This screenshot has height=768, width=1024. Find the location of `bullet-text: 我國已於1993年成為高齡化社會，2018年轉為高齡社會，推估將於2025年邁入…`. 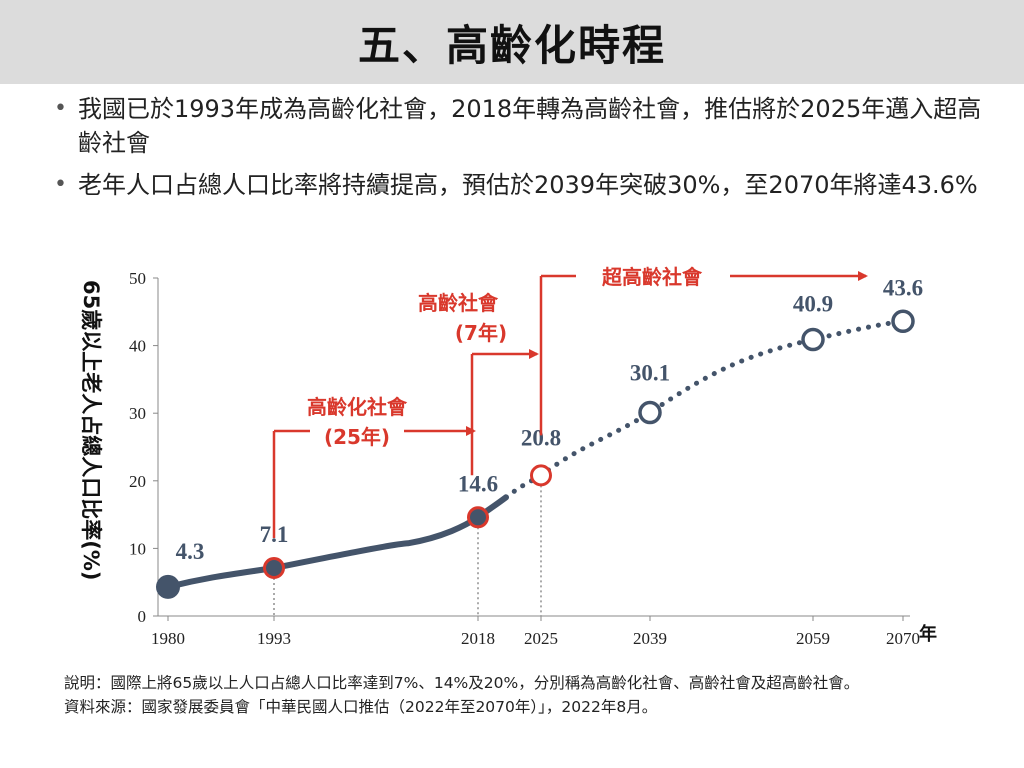

bullet-text: 我國已於1993年成為高齡化社會，2018年轉為高齡社會，推估將於2025年邁入… is located at coordinates (530, 126).